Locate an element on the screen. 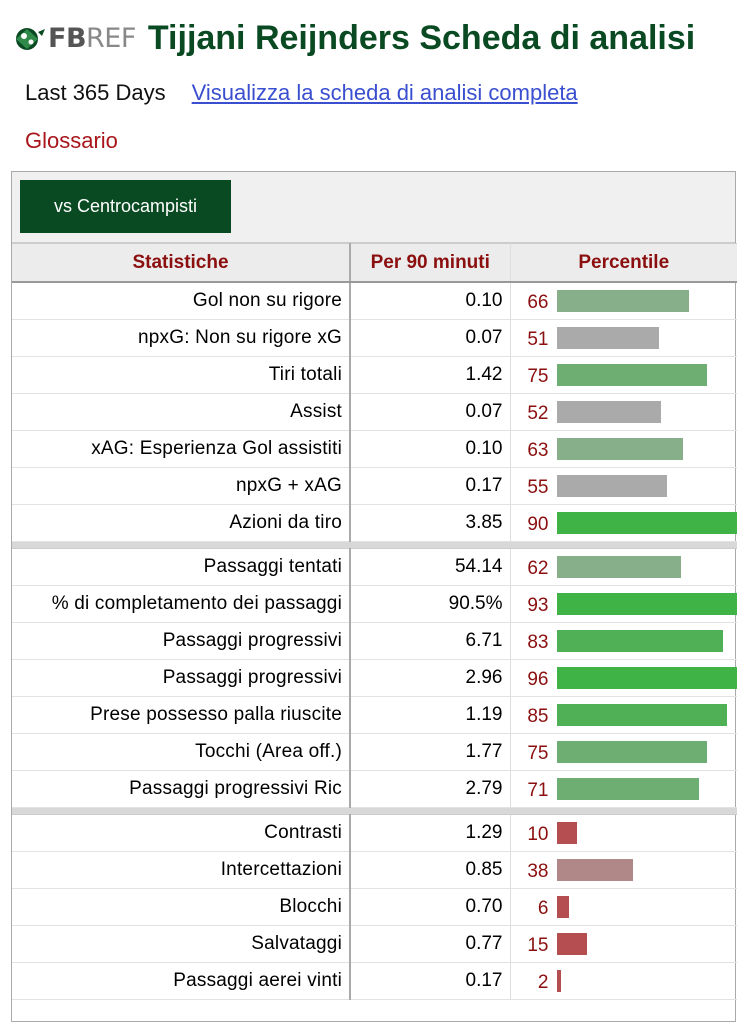 Image resolution: width=748 pixels, height=1024 pixels. per90-value: 54.14 is located at coordinates (430, 567).